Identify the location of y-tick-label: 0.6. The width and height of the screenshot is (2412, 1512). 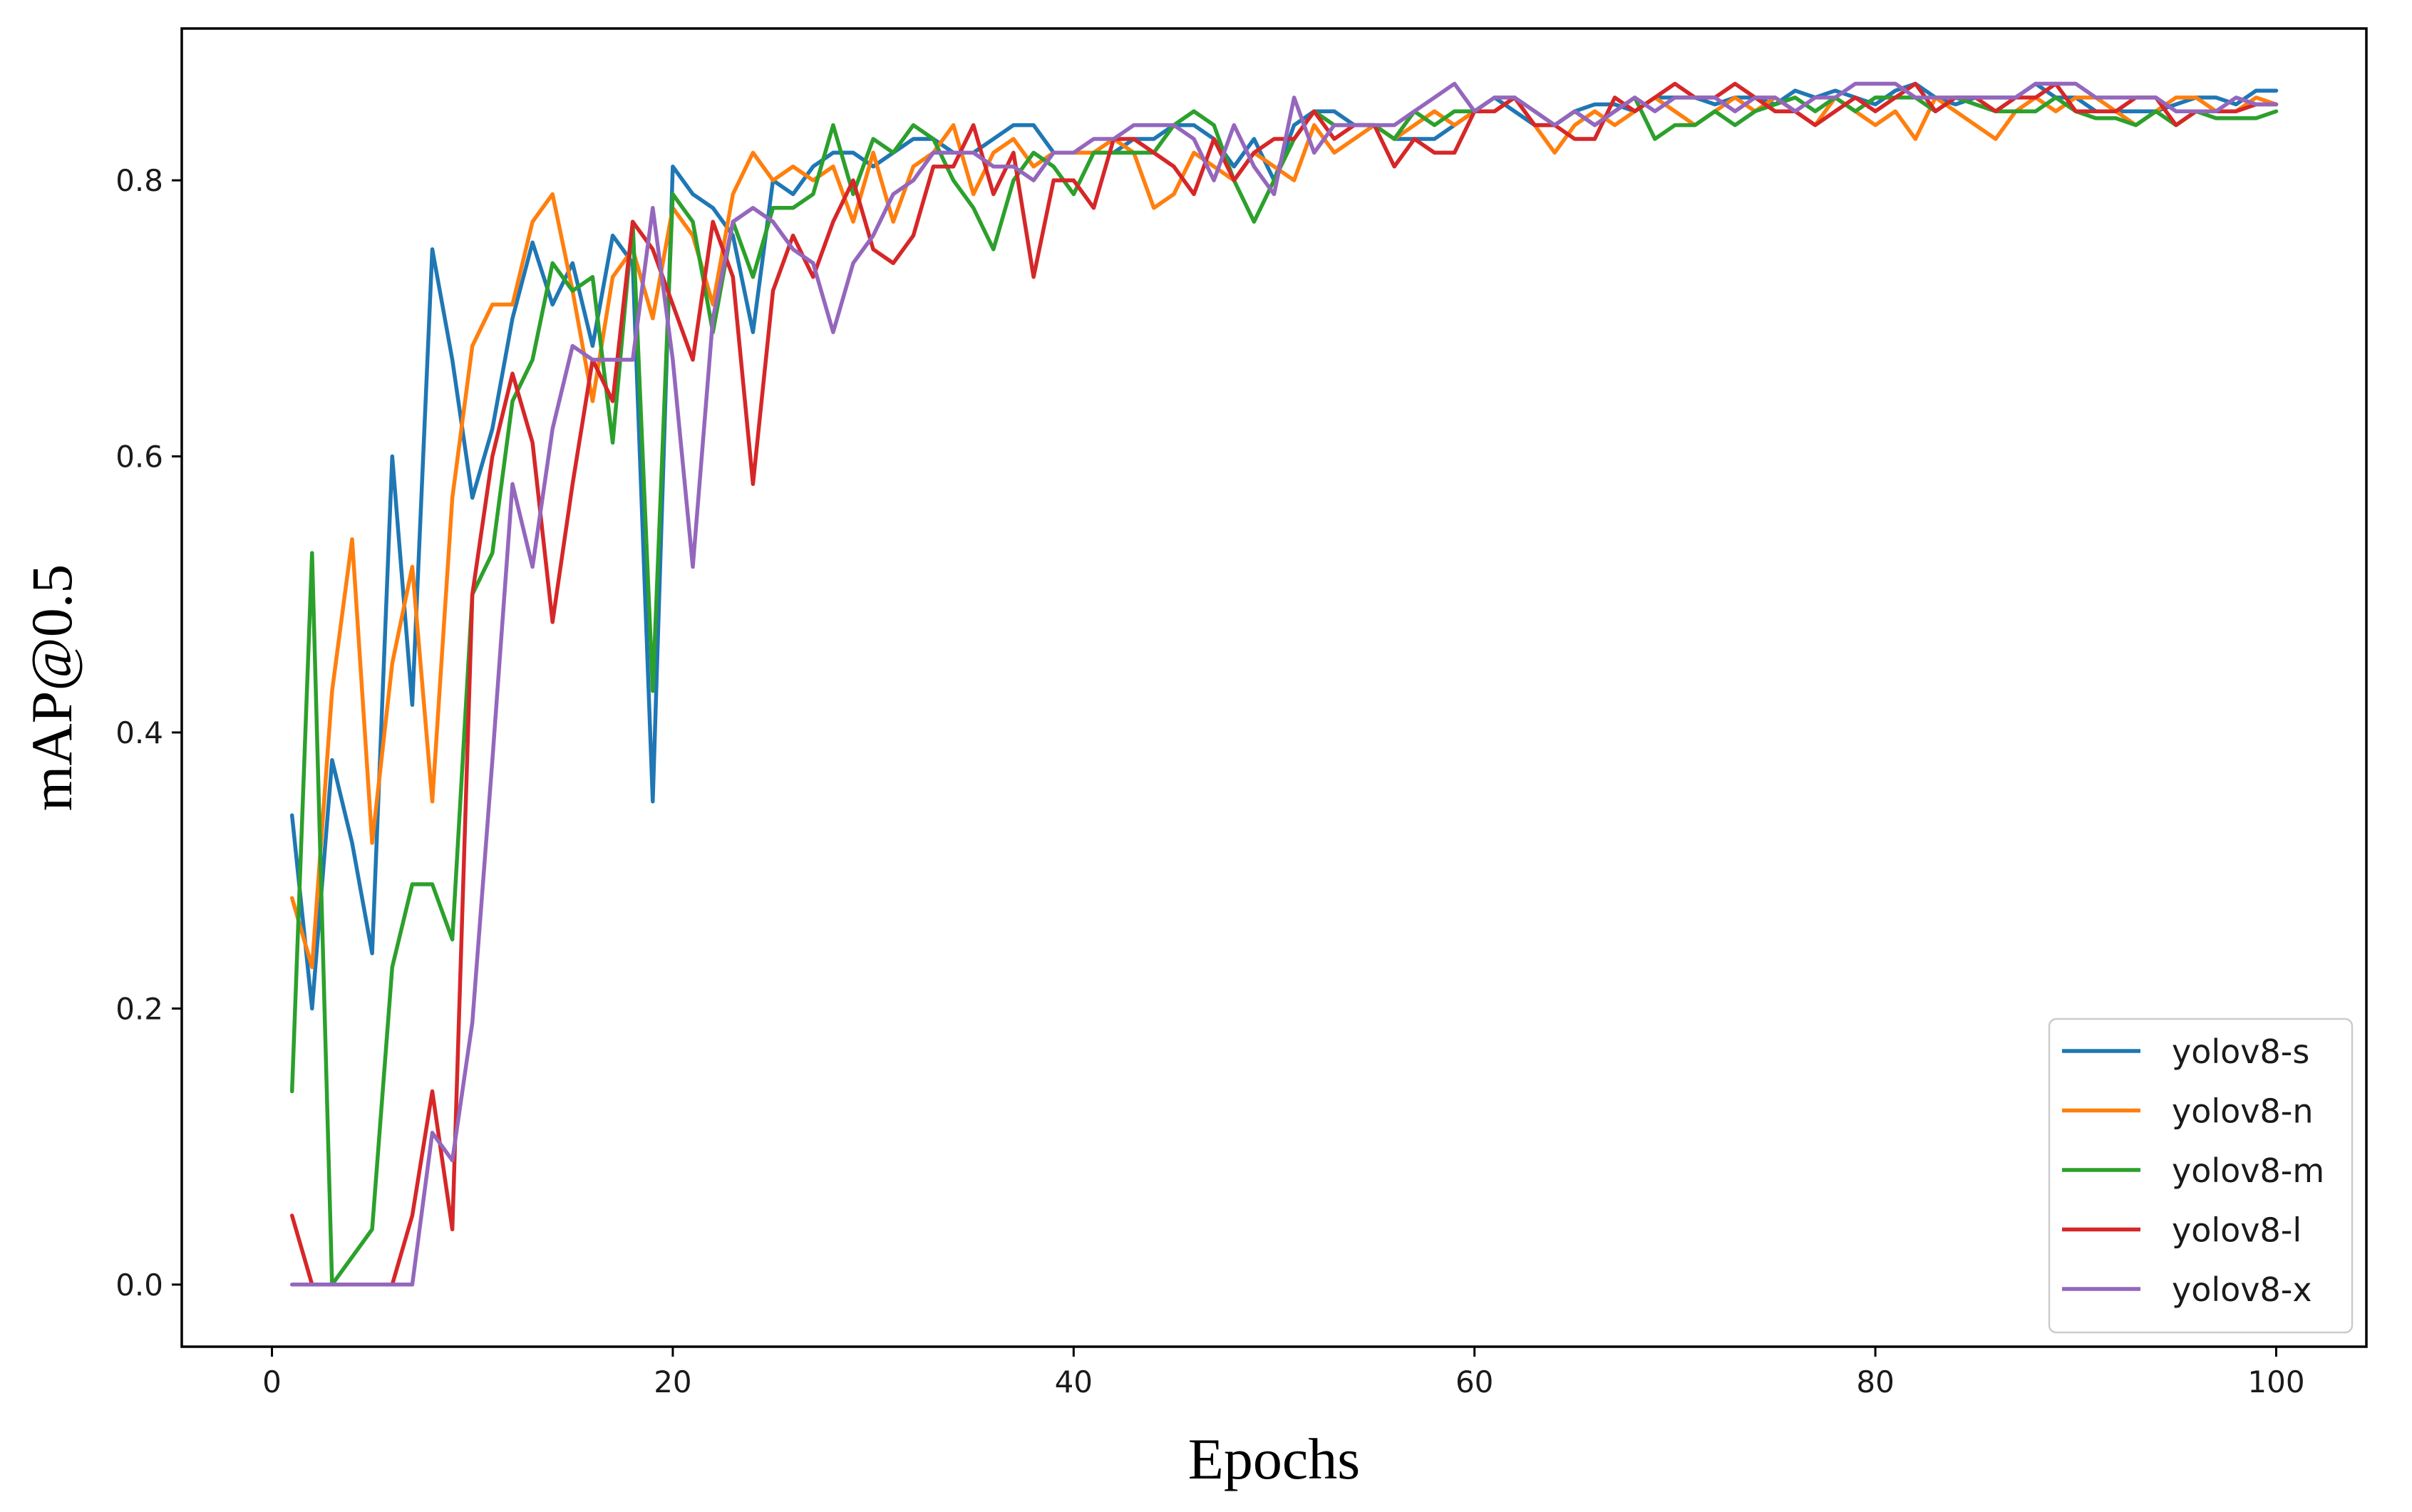
(139, 458).